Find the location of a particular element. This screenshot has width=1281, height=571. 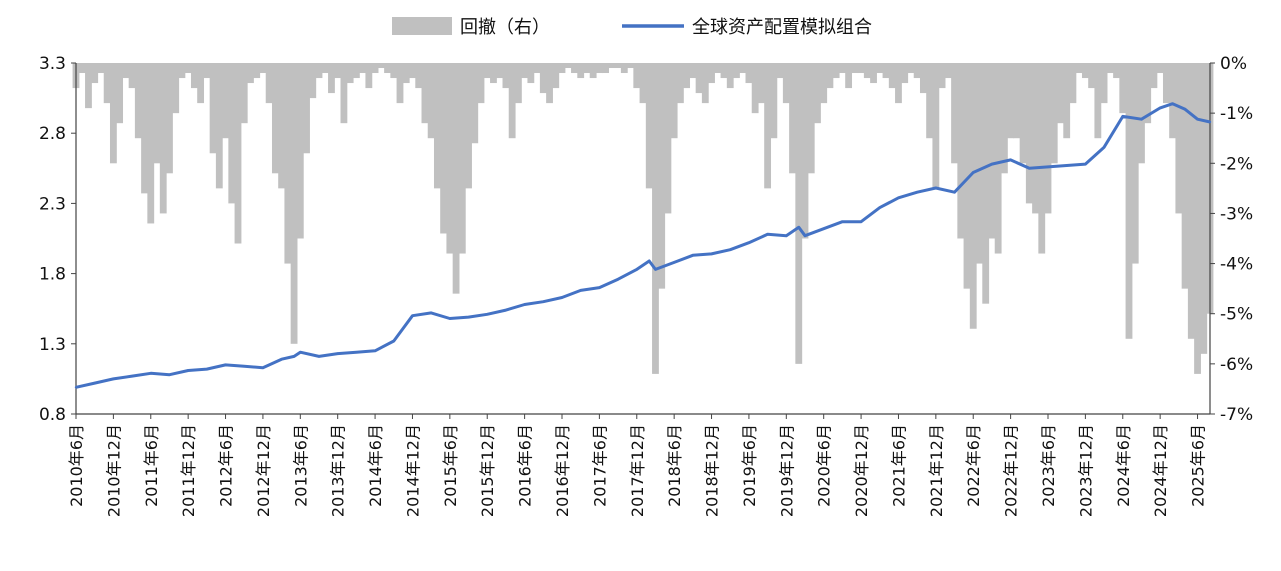

left-tick-label: 2.3 is located at coordinates (52, 204).